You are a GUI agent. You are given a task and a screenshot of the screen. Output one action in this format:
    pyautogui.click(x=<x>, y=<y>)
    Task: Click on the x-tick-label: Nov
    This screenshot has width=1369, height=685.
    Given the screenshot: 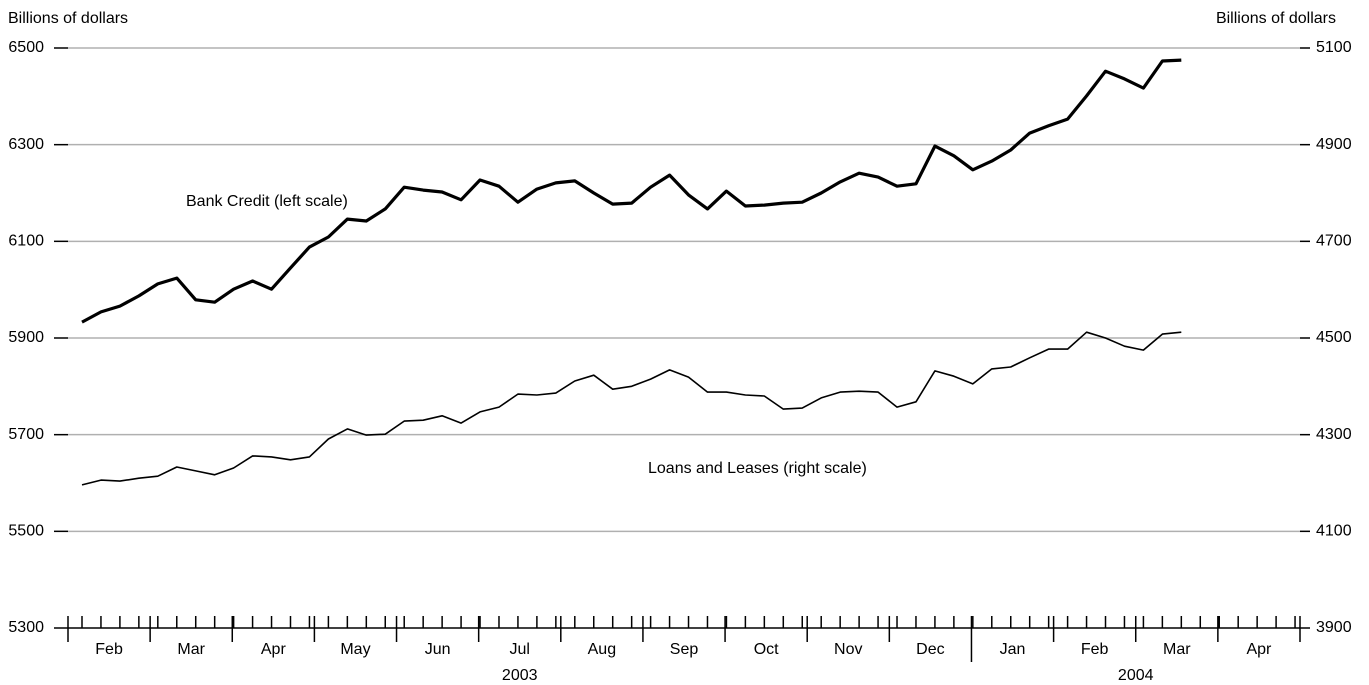 What is the action you would take?
    pyautogui.click(x=848, y=649)
    